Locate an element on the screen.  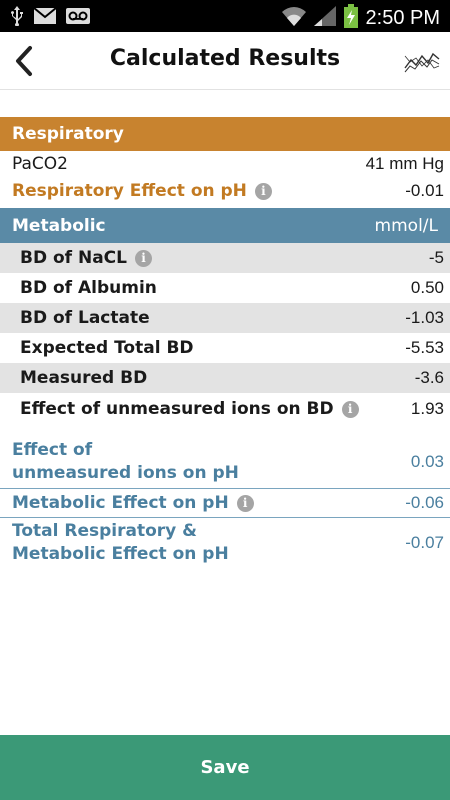
row-label-wrap: BD of NaCL i is located at coordinates (76, 258).